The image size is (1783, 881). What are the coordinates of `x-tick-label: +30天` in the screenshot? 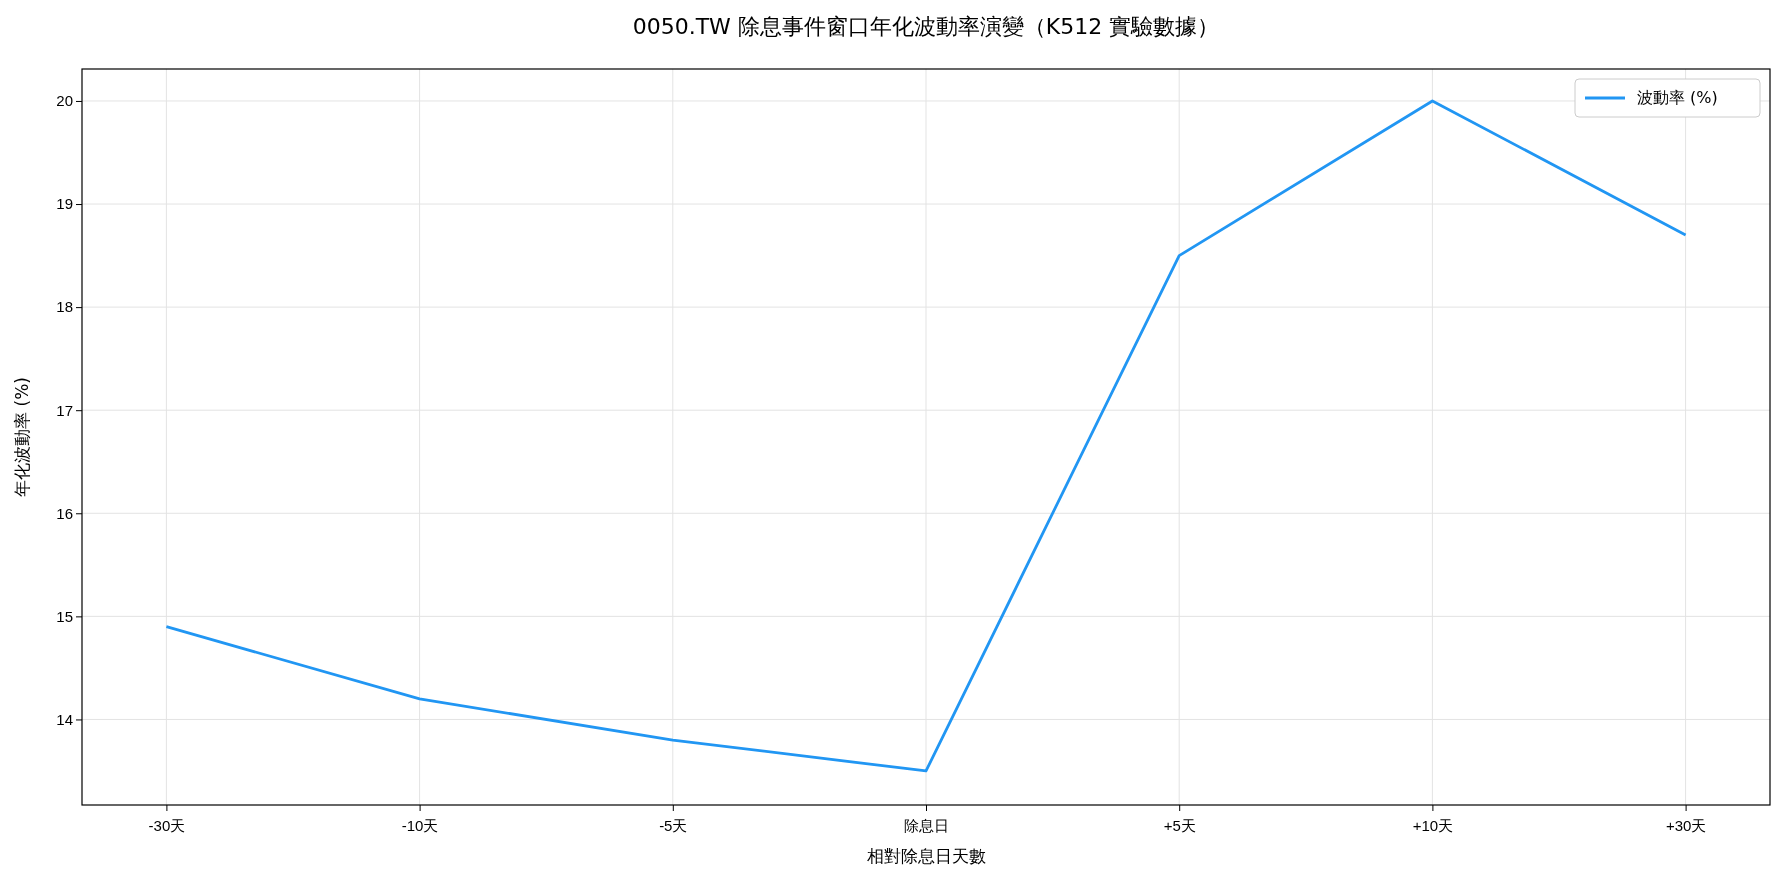 It's located at (1686, 825).